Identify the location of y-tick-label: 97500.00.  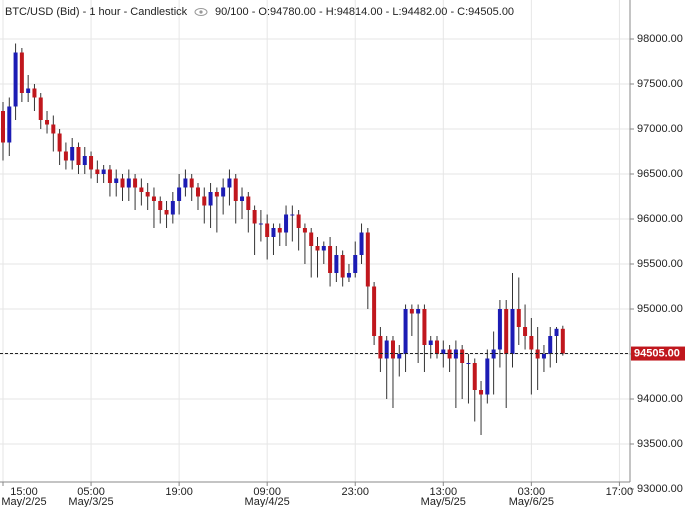
(660, 84).